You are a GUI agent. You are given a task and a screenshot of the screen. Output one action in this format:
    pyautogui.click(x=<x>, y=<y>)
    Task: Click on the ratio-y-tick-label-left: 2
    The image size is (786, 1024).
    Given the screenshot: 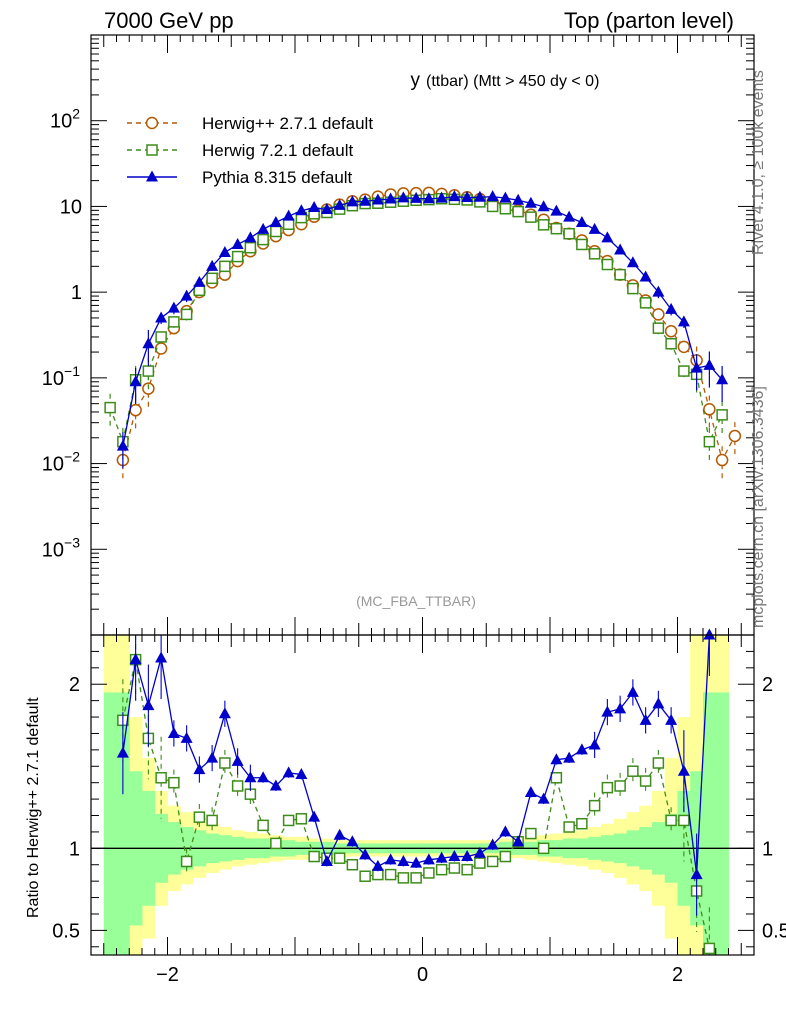 What is the action you would take?
    pyautogui.click(x=74, y=685)
    